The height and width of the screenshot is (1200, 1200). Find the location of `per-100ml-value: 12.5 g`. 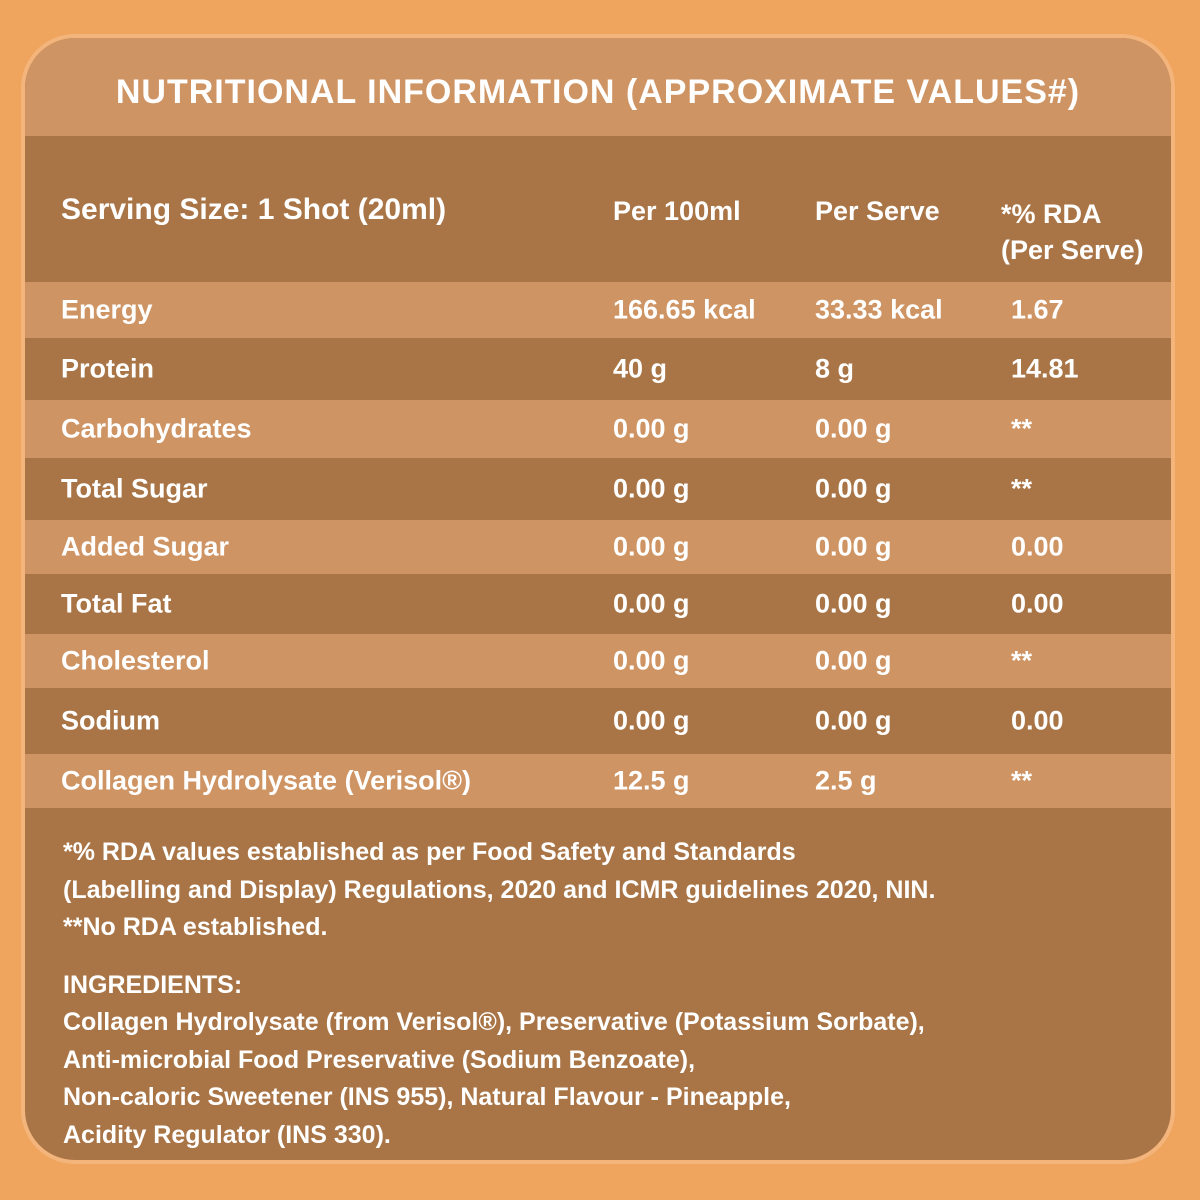

per-100ml-value: 12.5 g is located at coordinates (651, 780).